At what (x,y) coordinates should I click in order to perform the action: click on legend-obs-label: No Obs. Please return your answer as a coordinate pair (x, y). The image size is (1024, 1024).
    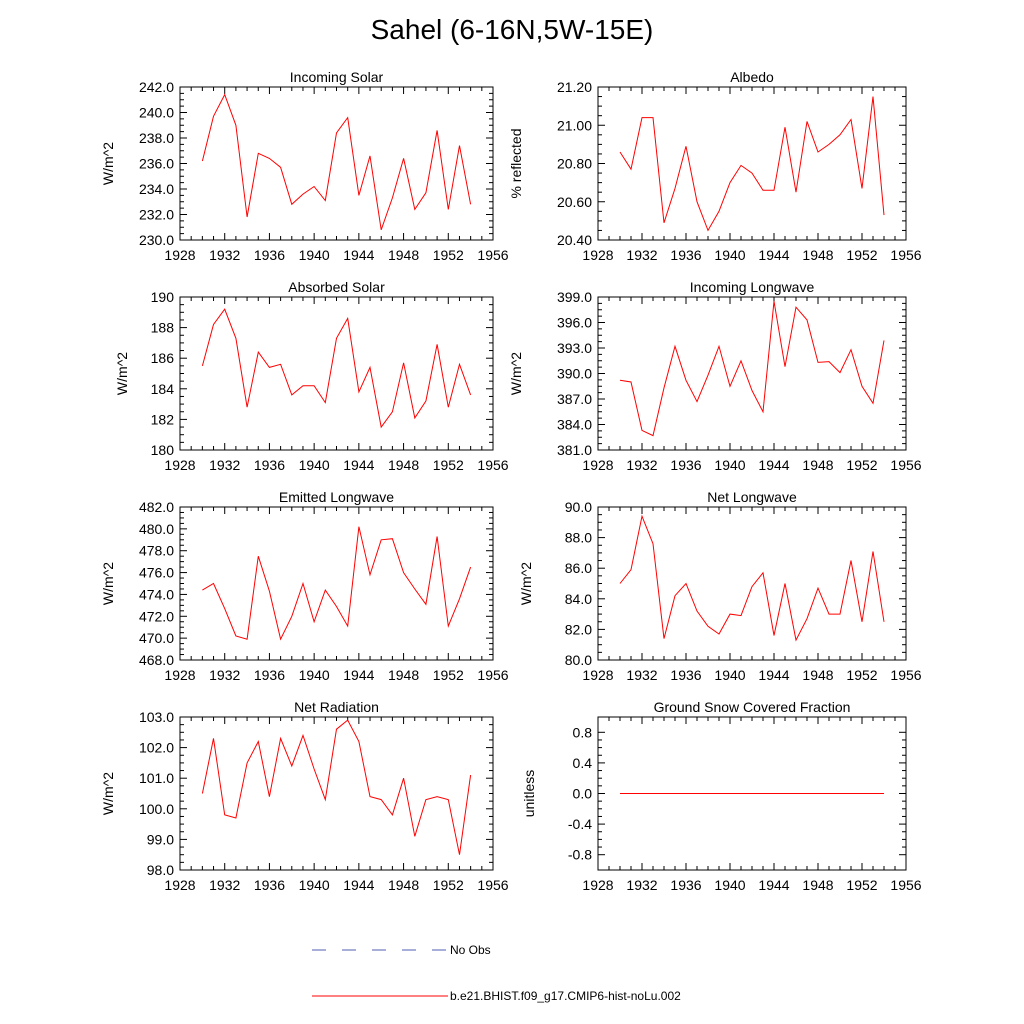
    Looking at the image, I should click on (470, 950).